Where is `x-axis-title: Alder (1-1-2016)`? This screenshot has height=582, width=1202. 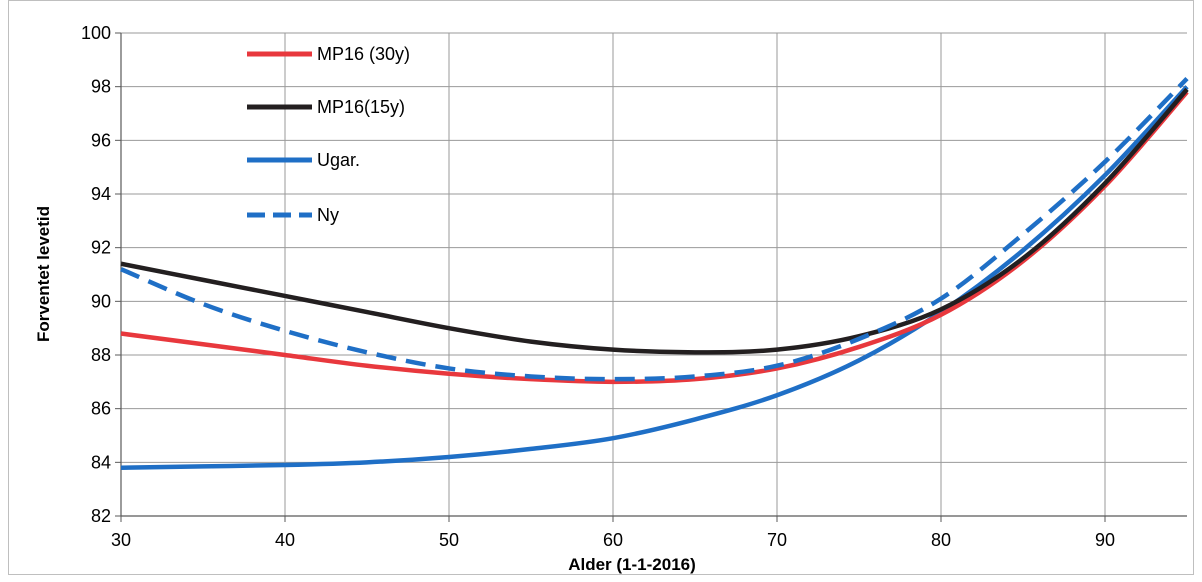
x-axis-title: Alder (1-1-2016) is located at coordinates (632, 564).